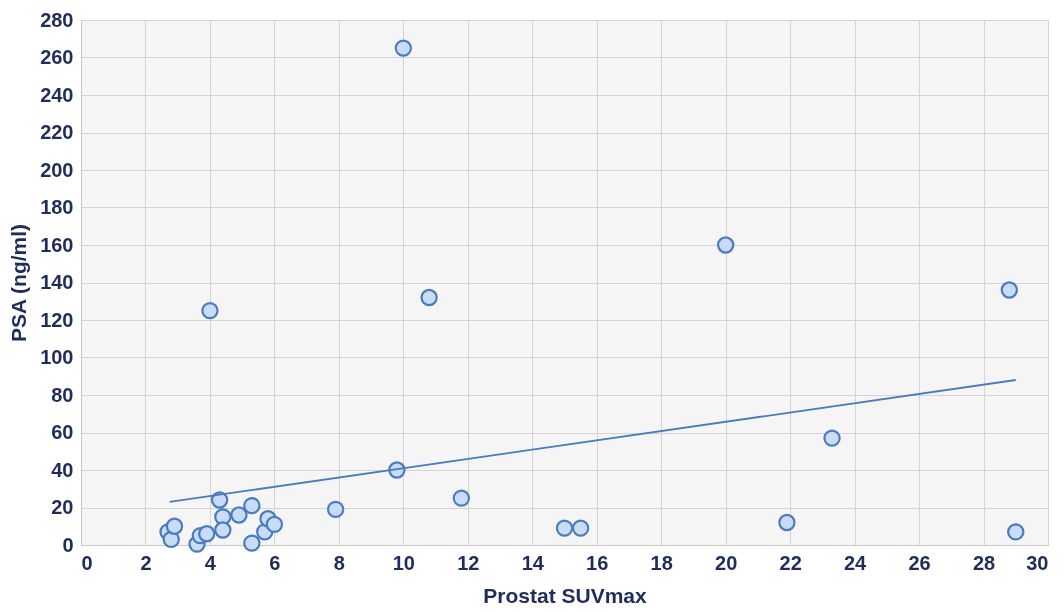  I want to click on y-tick-label: 140, so click(57, 282).